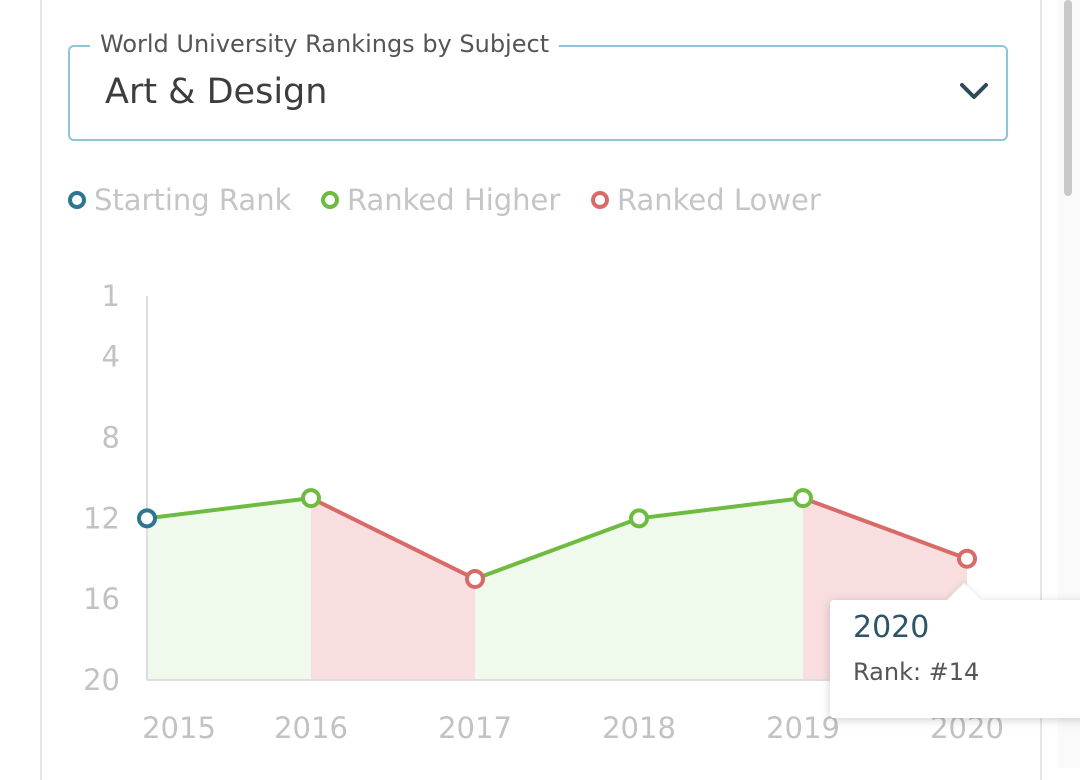  I want to click on legend-item-ranked-lower: Ranked Lower, so click(706, 200).